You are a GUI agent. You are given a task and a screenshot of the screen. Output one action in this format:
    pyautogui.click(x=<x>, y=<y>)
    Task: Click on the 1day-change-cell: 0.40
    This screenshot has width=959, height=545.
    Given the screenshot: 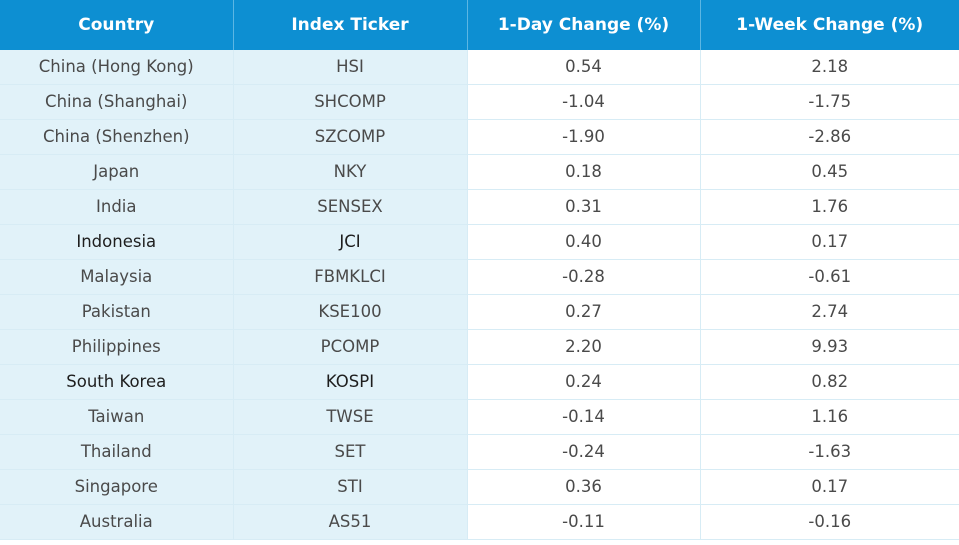 What is the action you would take?
    pyautogui.click(x=584, y=242)
    